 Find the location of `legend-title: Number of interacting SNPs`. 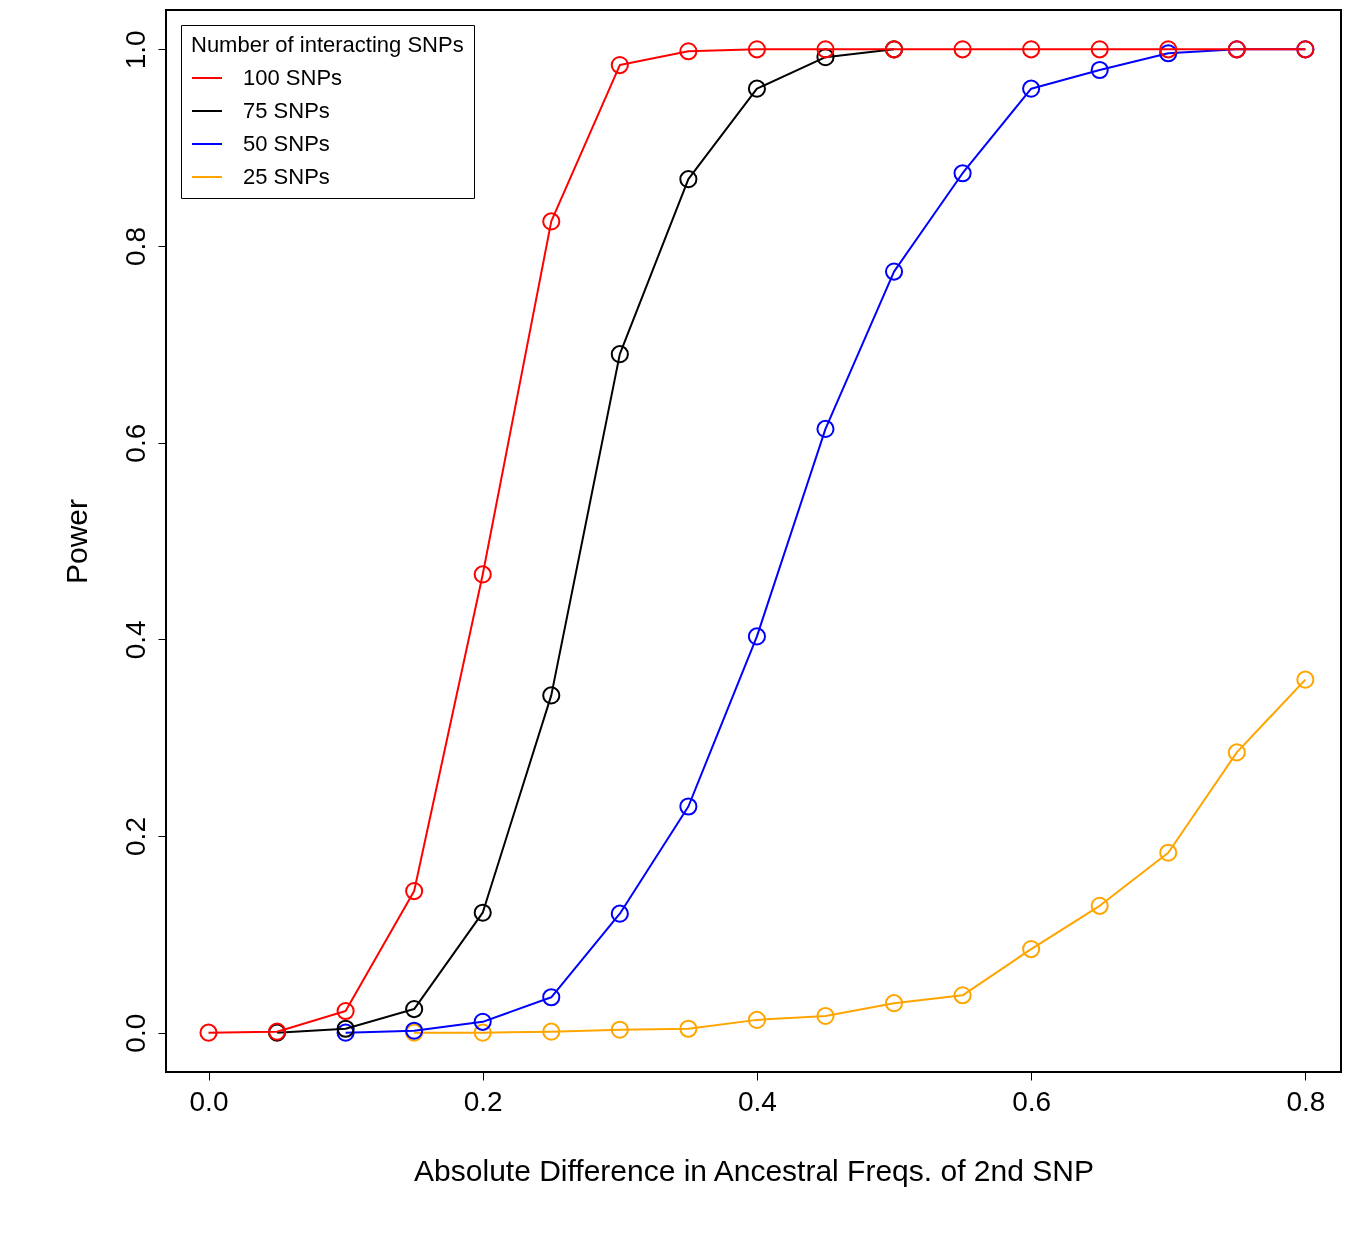

legend-title: Number of interacting SNPs is located at coordinates (327, 44).